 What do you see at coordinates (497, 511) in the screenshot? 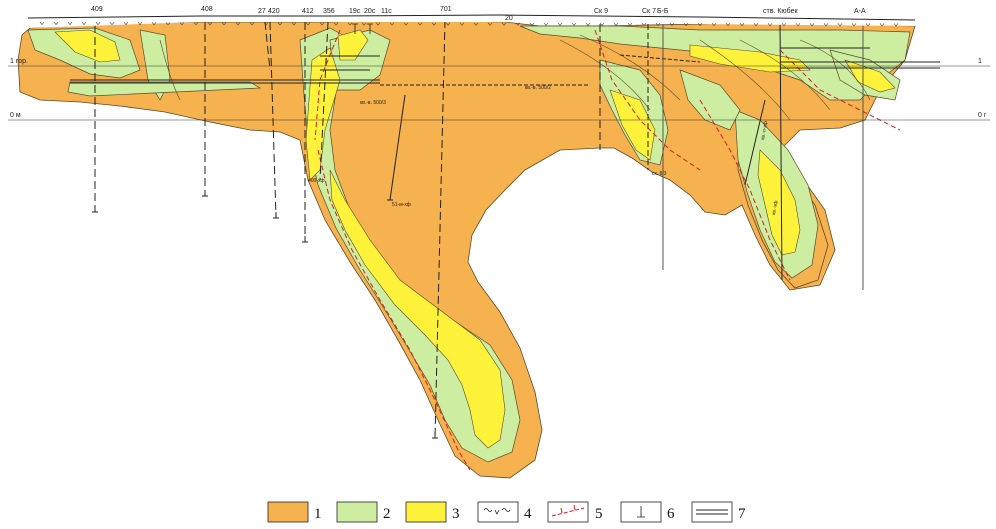
I see `weathering-symbol` at bounding box center [497, 511].